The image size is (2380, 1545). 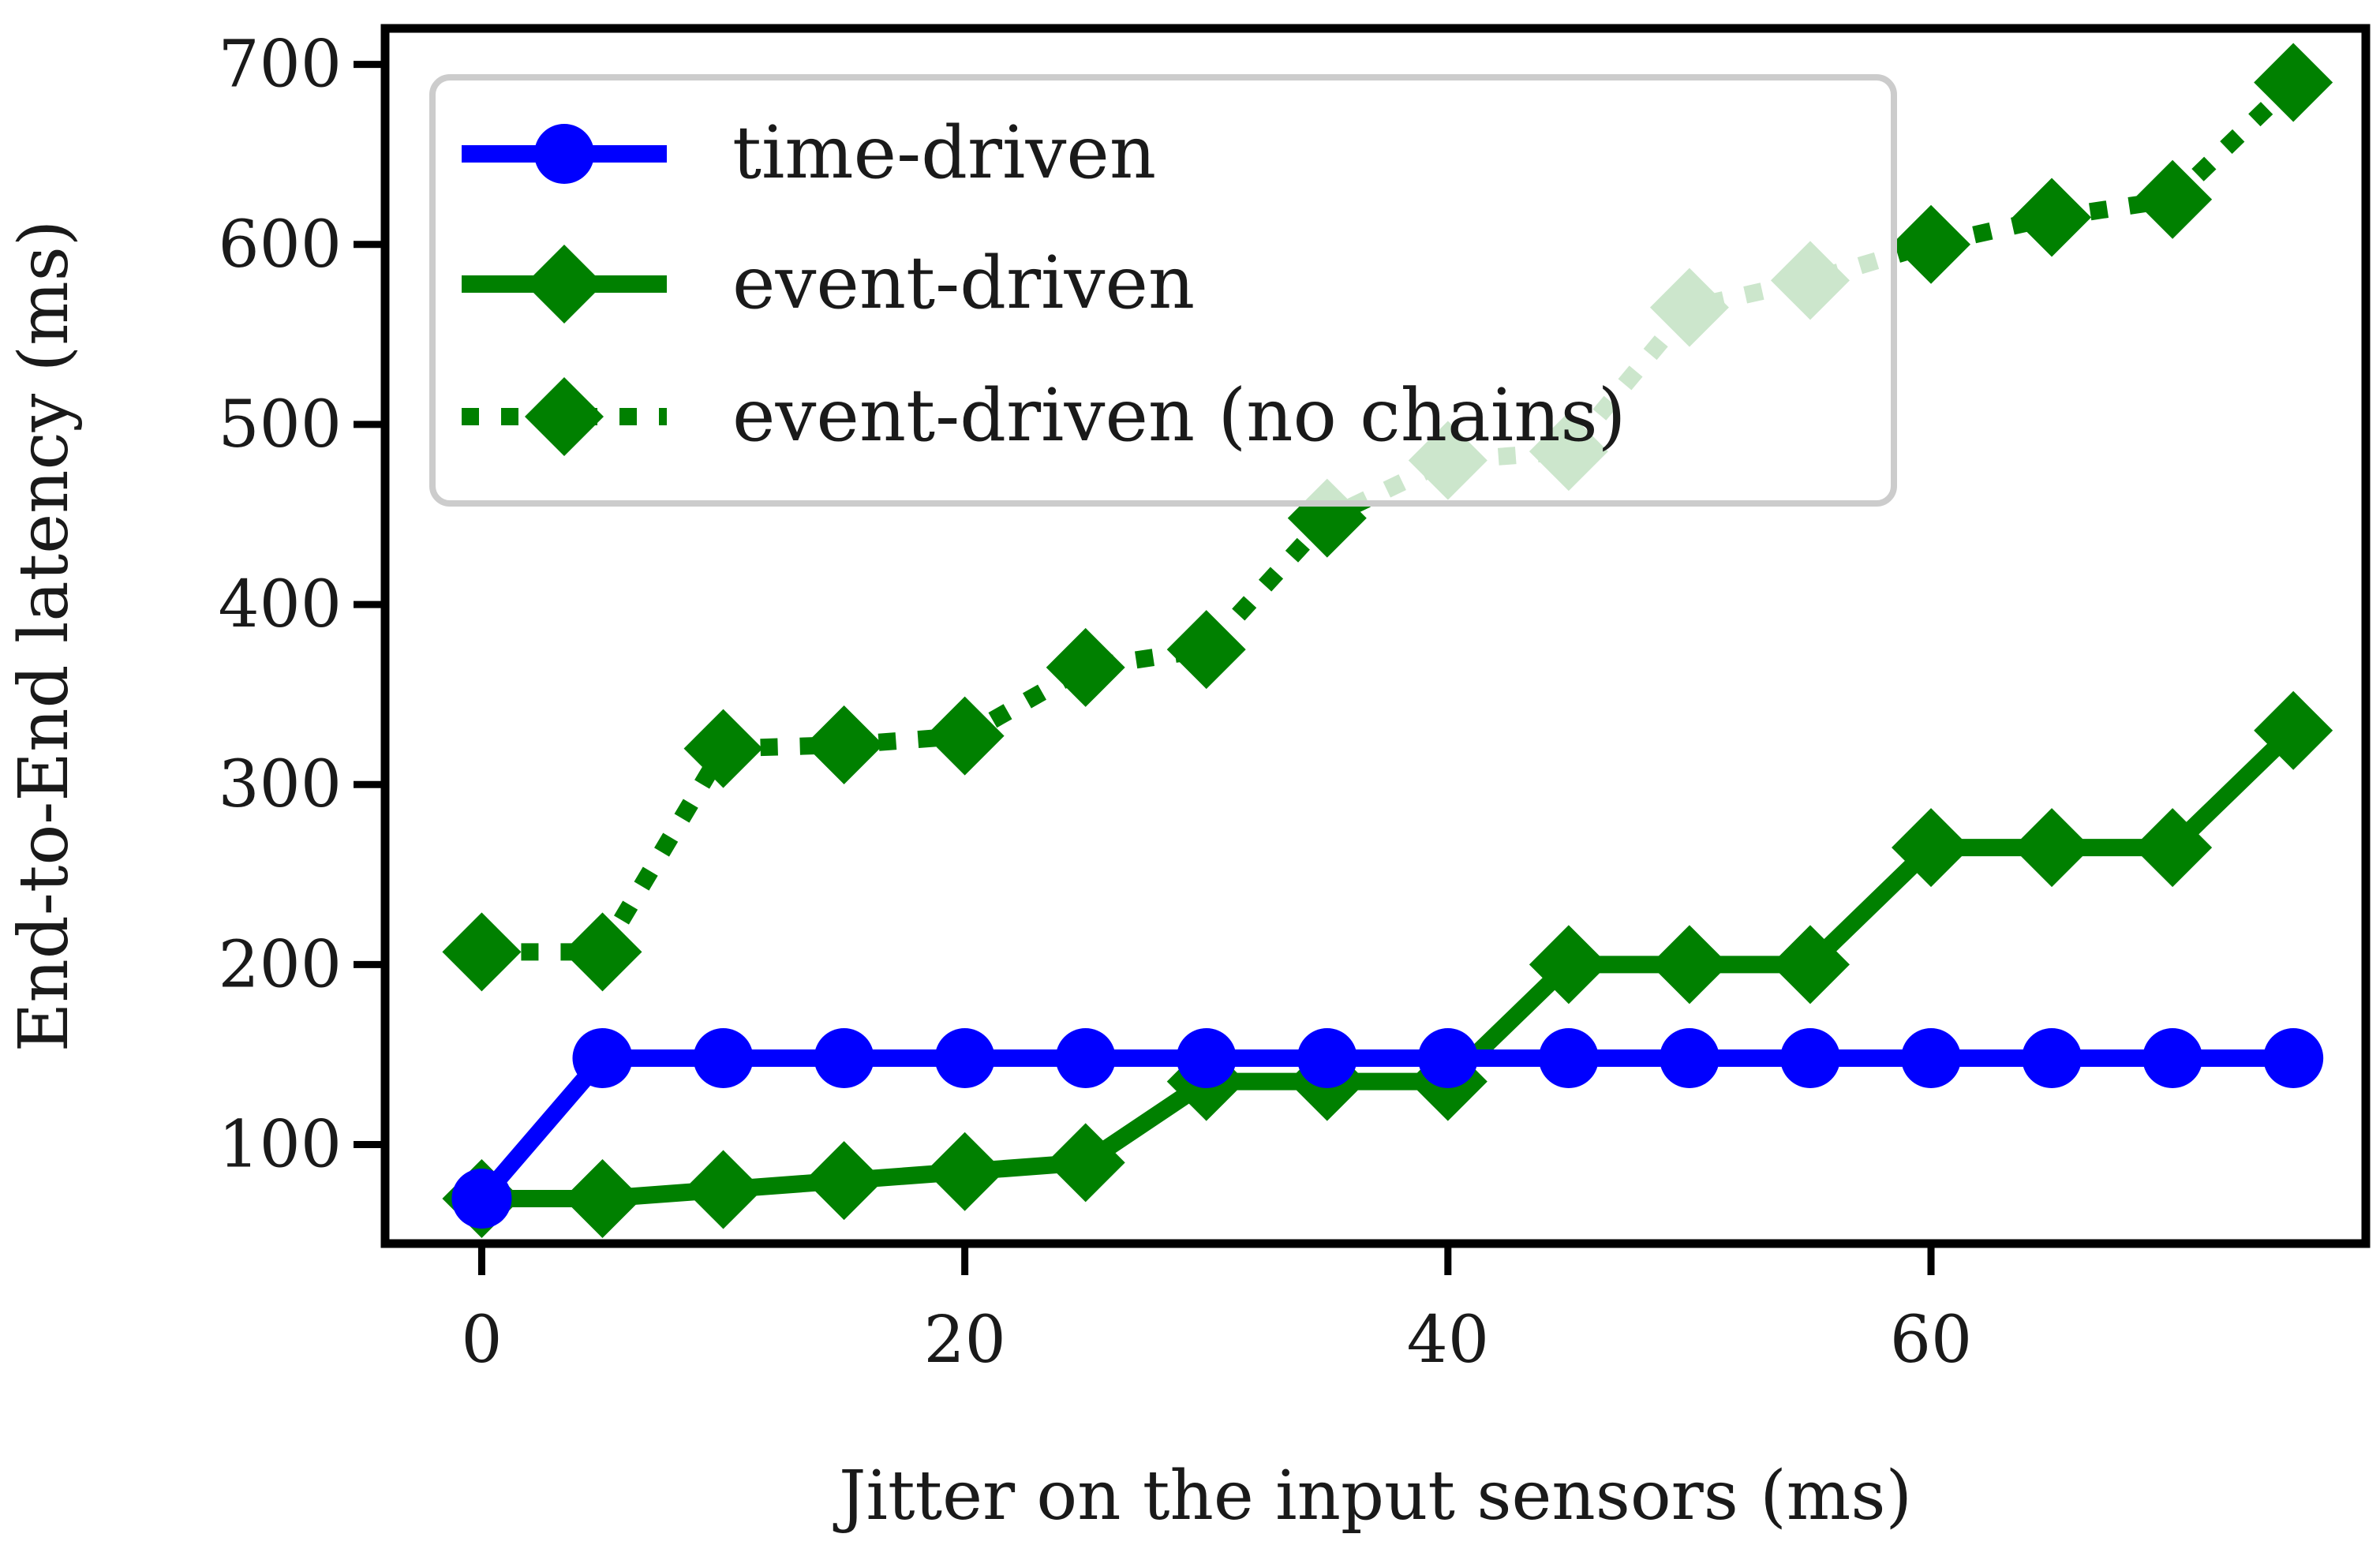 What do you see at coordinates (964, 1340) in the screenshot?
I see `x-tick-label: 20` at bounding box center [964, 1340].